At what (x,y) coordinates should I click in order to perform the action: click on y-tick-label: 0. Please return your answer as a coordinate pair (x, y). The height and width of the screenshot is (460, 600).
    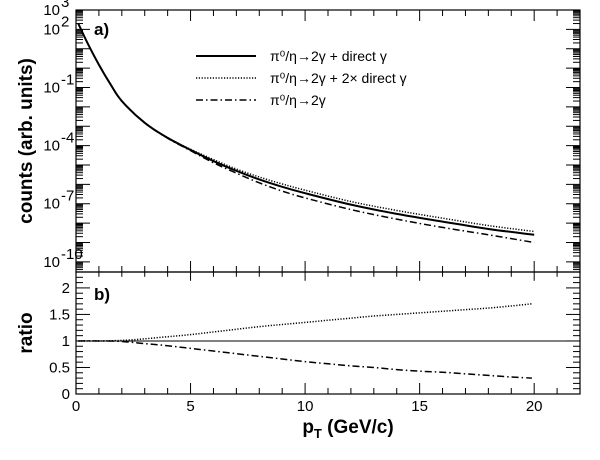
    Looking at the image, I should click on (66, 394).